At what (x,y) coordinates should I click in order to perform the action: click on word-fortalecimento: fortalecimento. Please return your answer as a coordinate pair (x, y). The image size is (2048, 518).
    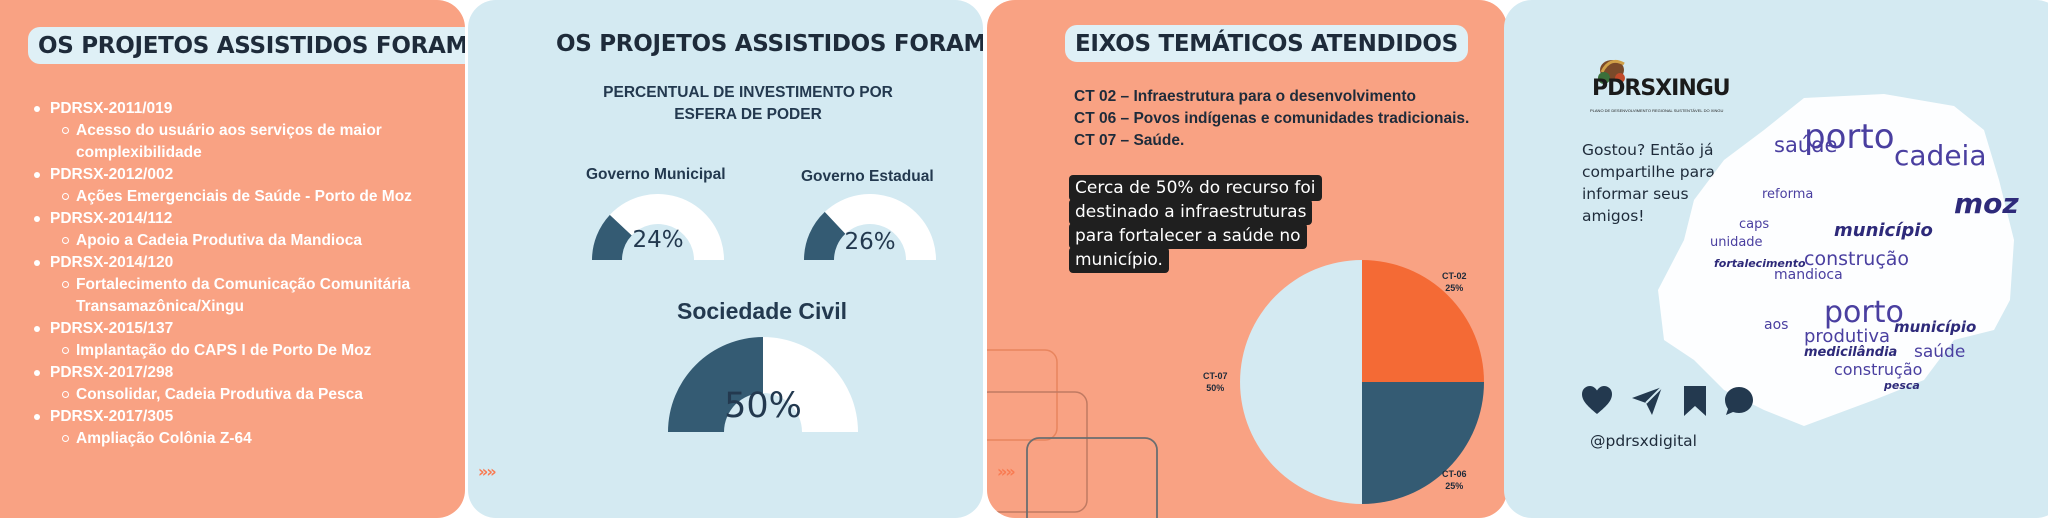
    Looking at the image, I should click on (1760, 263).